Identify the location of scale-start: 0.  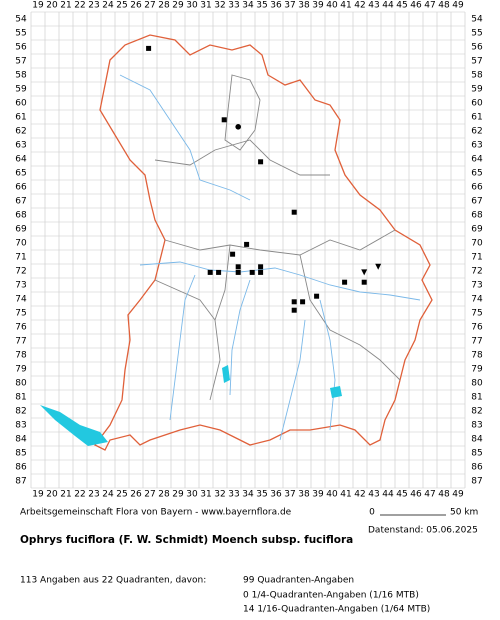
(372, 513).